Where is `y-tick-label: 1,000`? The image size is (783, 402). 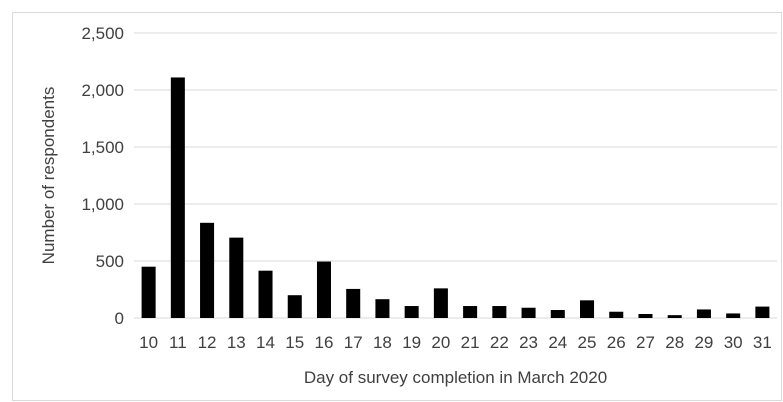
y-tick-label: 1,000 is located at coordinates (102, 204).